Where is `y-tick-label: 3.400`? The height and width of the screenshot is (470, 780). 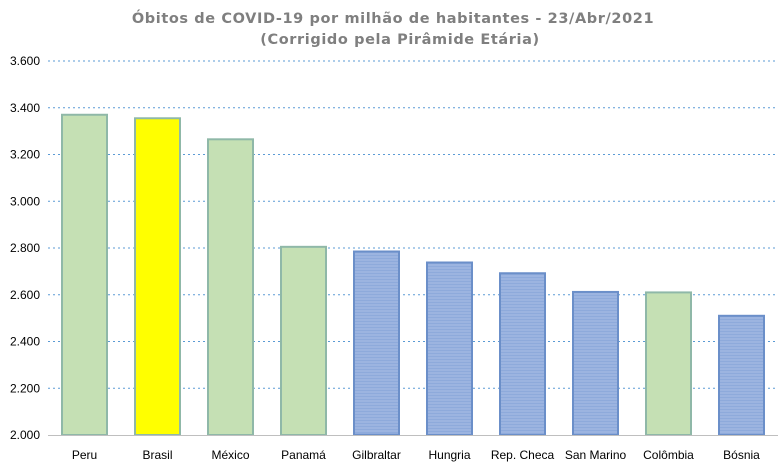
y-tick-label: 3.400 is located at coordinates (25, 108).